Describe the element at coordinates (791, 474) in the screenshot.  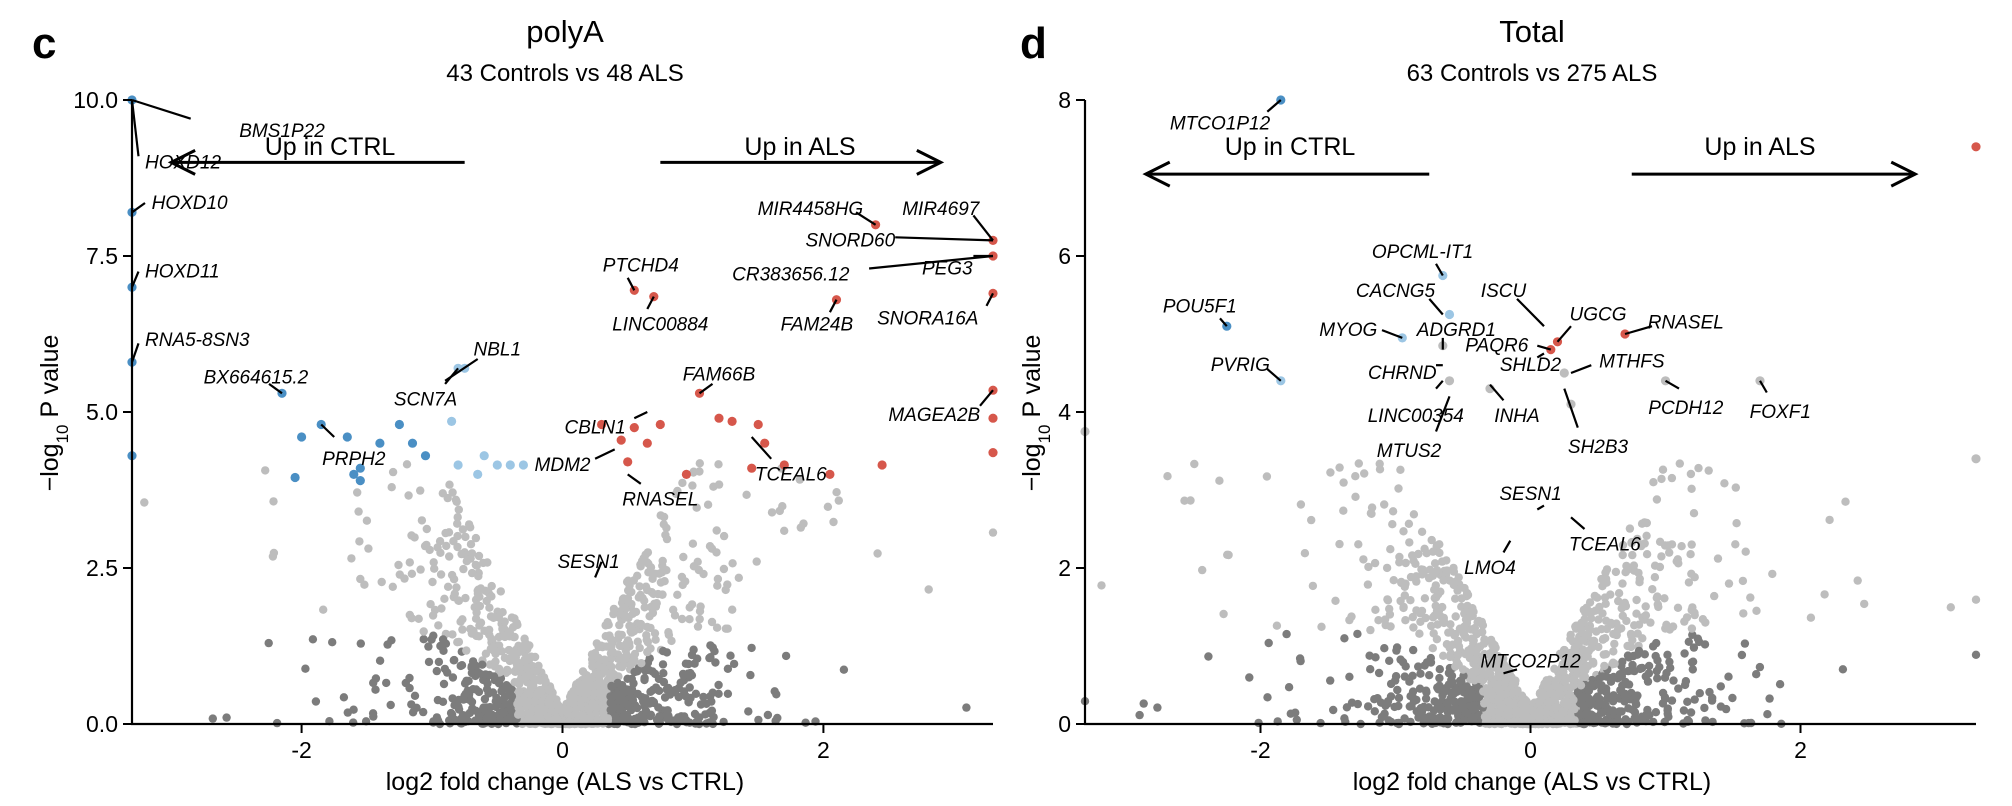
I see `gene-label: TCEAL6` at that location.